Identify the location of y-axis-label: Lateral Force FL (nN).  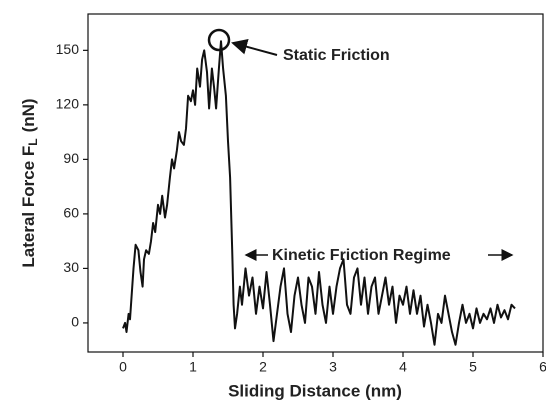
(29, 182).